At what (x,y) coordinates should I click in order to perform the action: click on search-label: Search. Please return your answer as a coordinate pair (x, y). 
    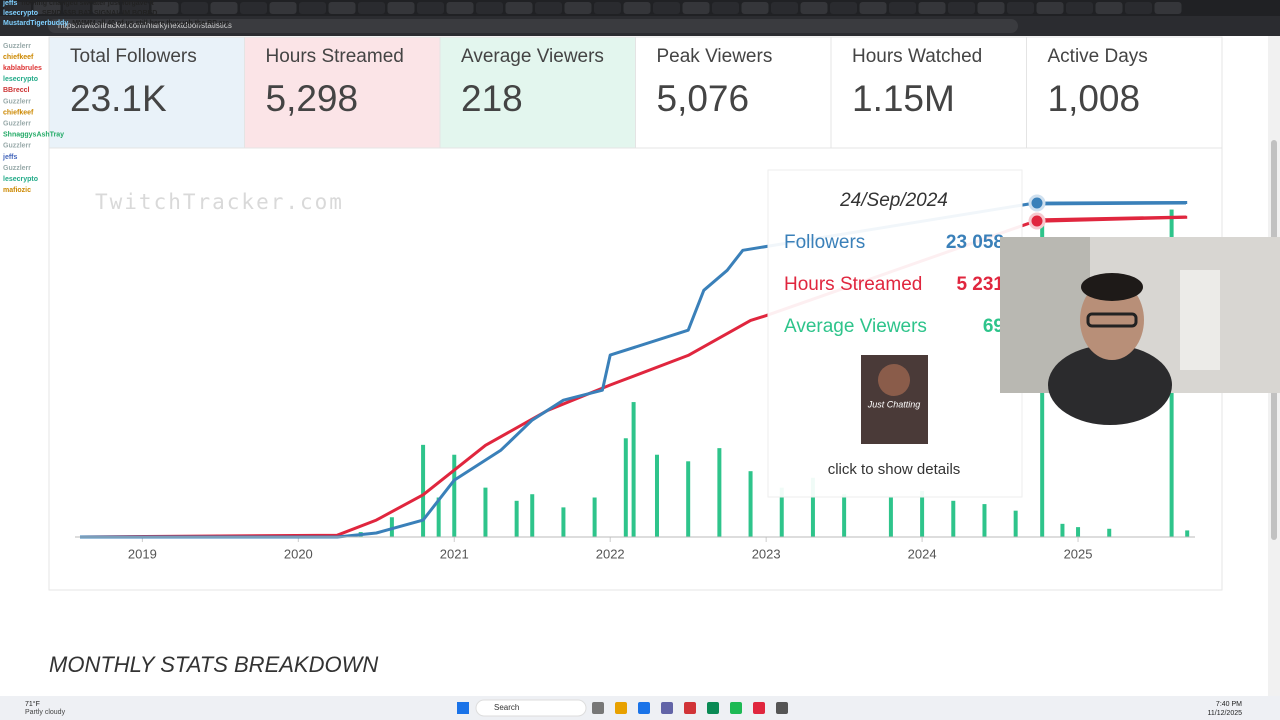
    Looking at the image, I should click on (506, 707).